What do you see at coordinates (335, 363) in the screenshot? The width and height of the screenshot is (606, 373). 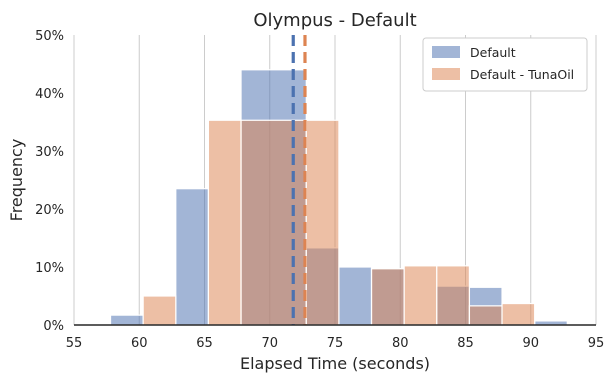 I see `x-axis-label: Elapsed Time (seconds)` at bounding box center [335, 363].